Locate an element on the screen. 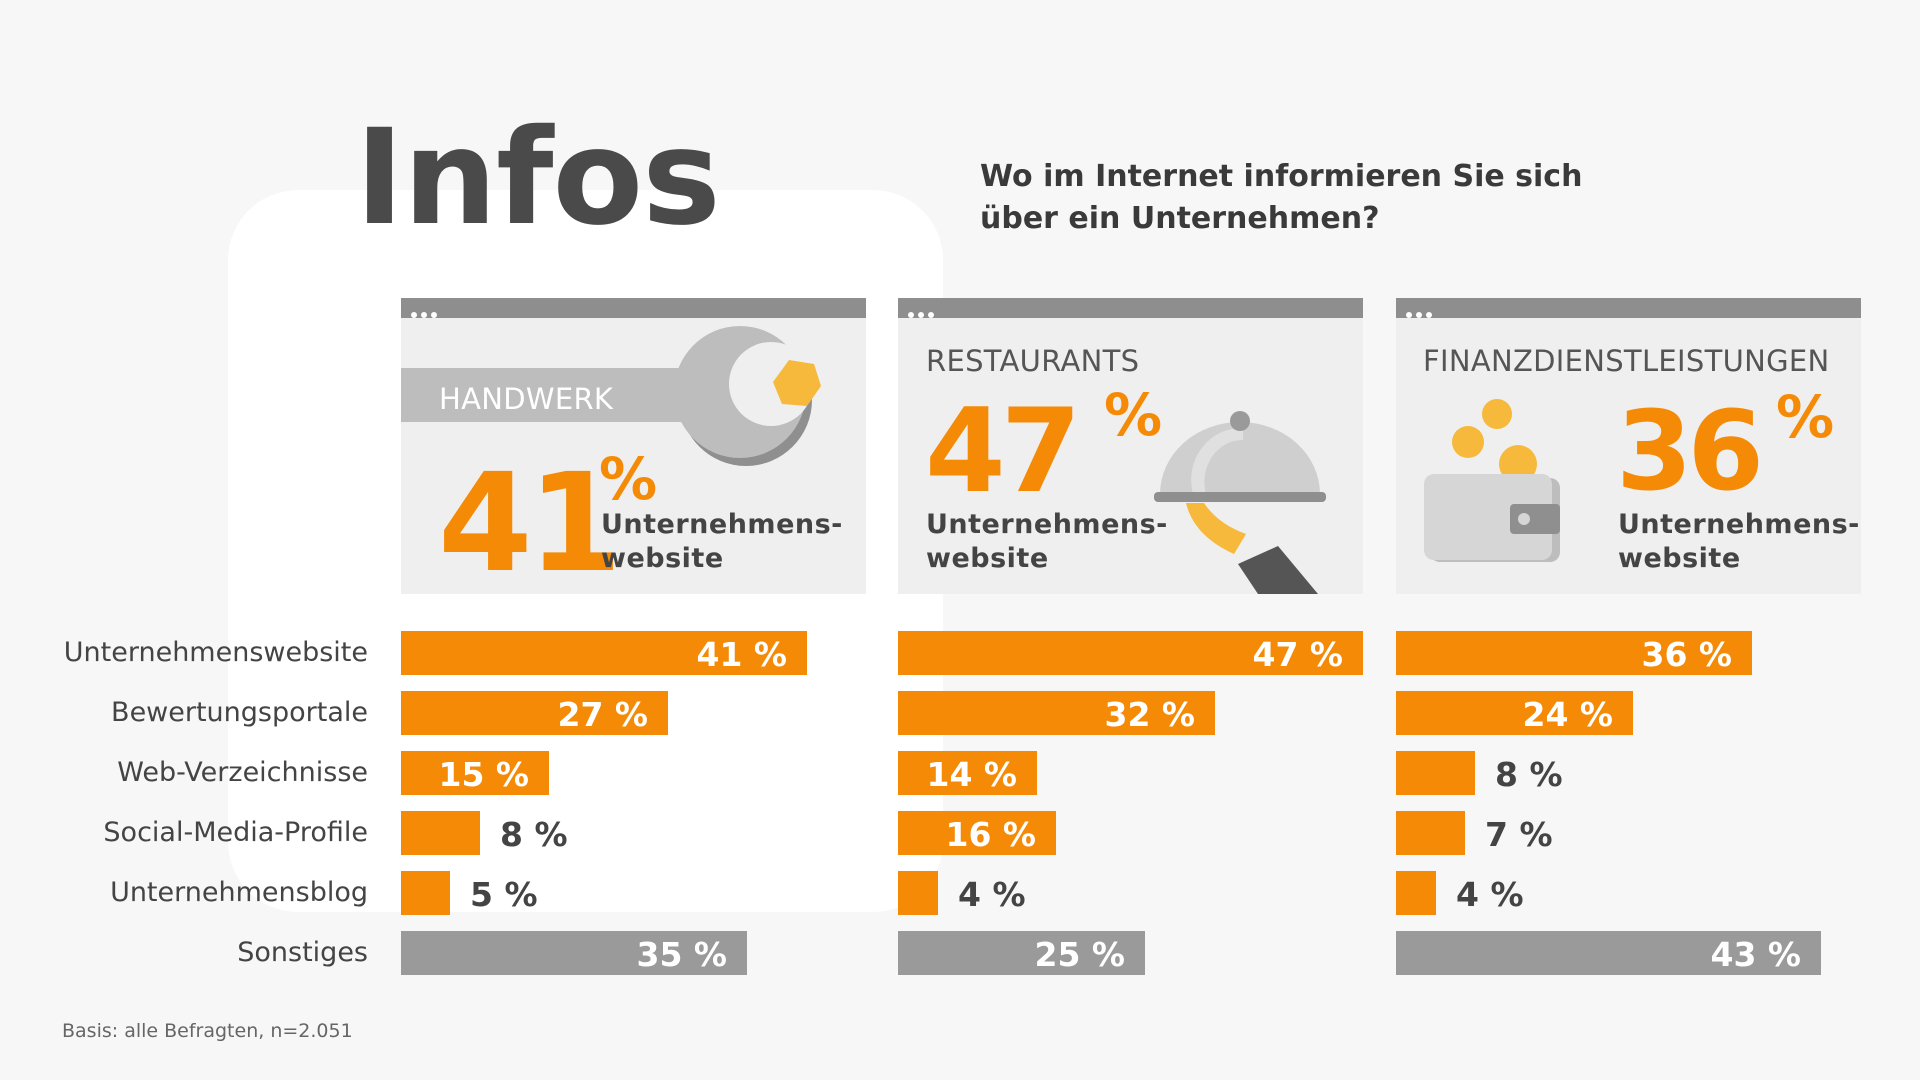  wallet-icon is located at coordinates (1492, 480).